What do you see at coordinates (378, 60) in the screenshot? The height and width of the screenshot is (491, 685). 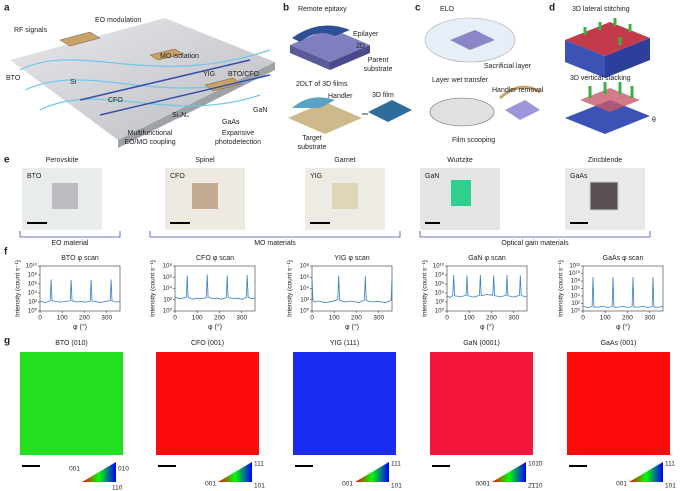 I see `label: Parent` at bounding box center [378, 60].